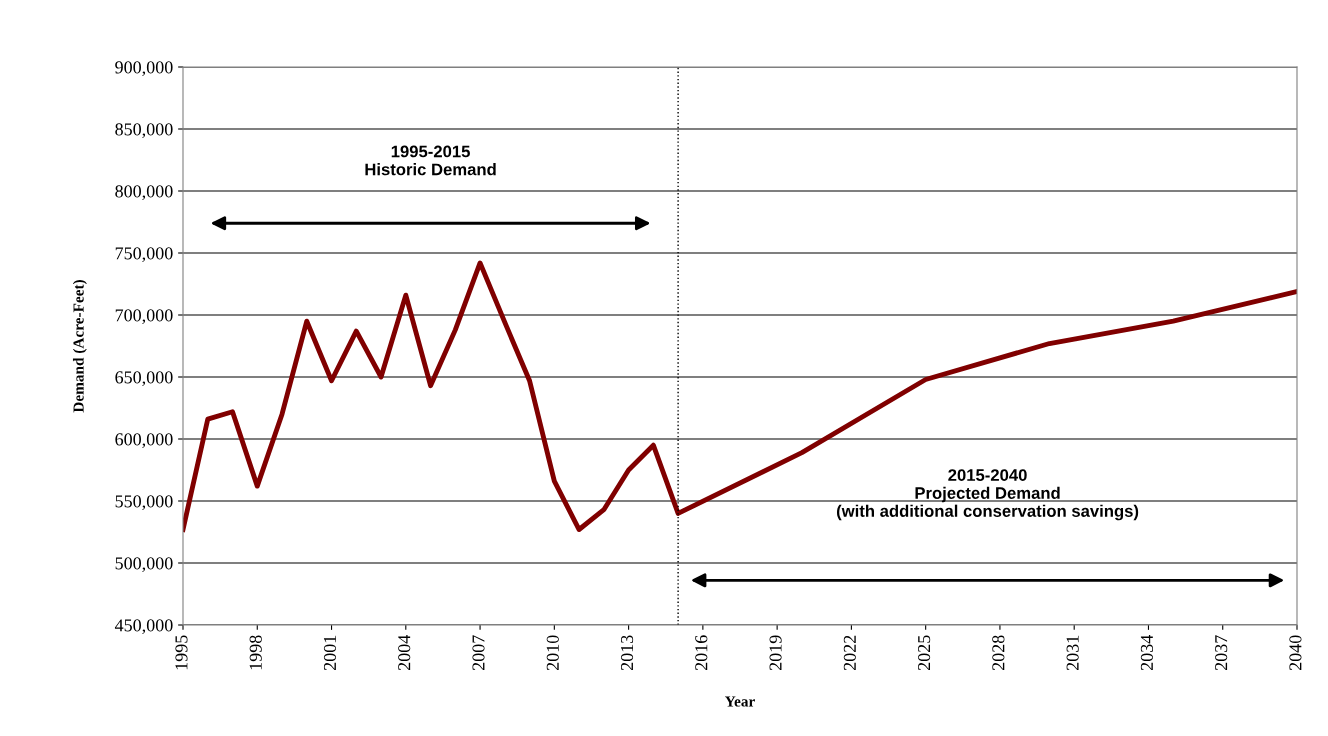  Describe the element at coordinates (478, 653) in the screenshot. I see `x-tick-label: 2007` at that location.